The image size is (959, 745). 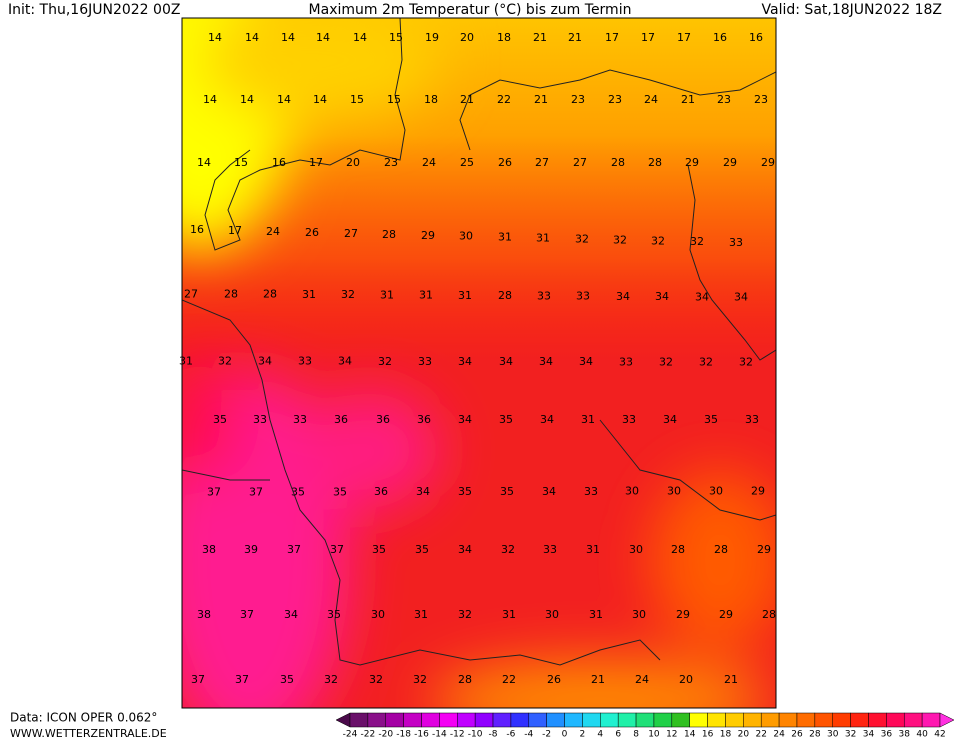 I want to click on colorbar-label: -20, so click(x=385, y=735).